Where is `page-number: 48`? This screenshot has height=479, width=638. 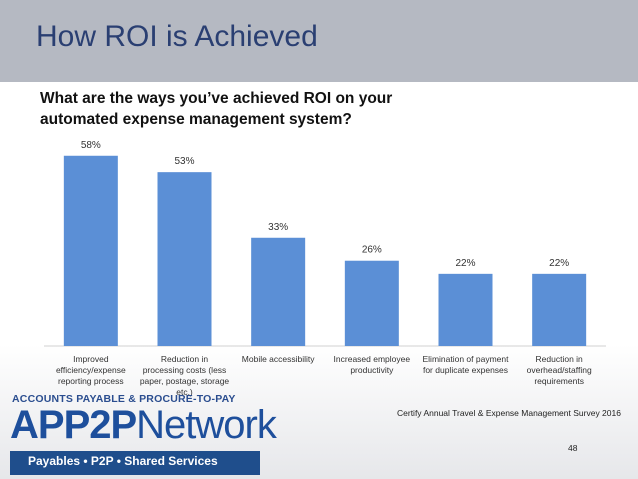 page-number: 48 is located at coordinates (573, 448).